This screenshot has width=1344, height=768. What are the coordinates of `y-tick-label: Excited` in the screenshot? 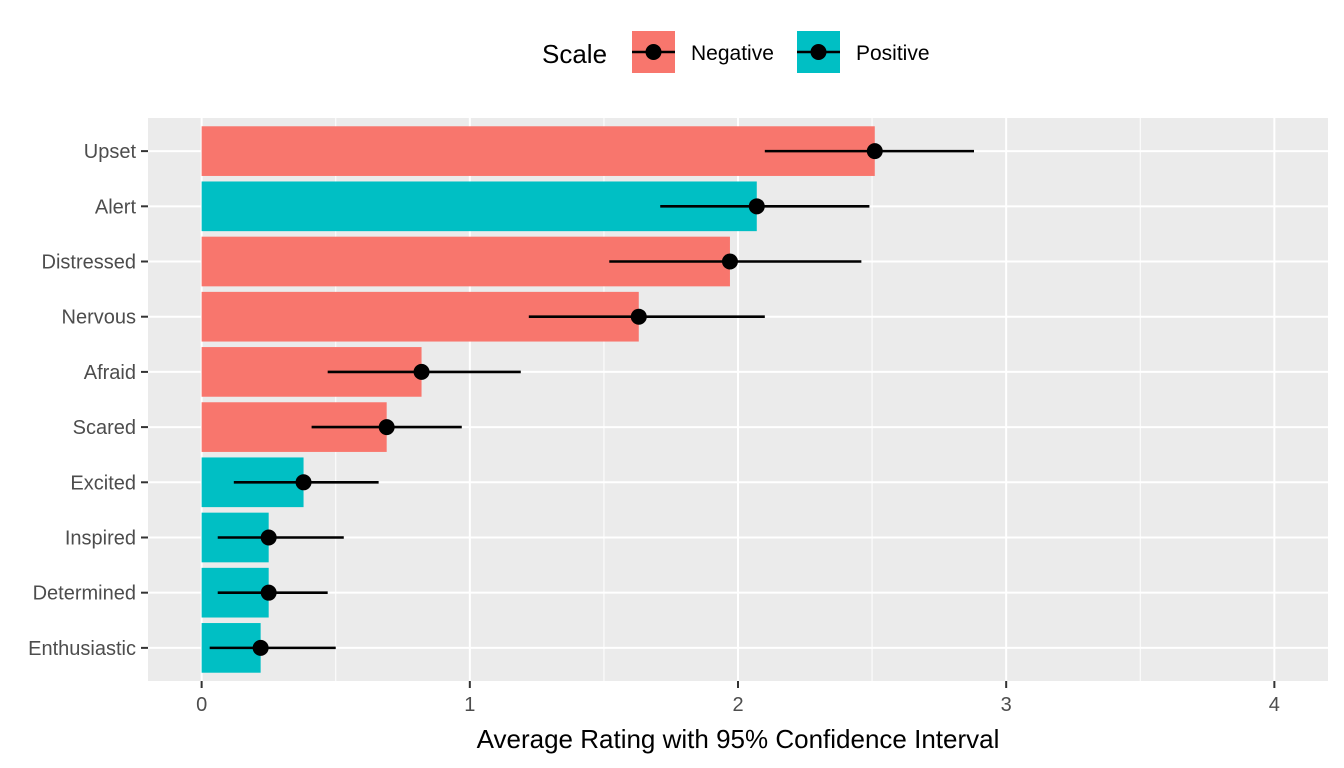 It's located at (103, 483).